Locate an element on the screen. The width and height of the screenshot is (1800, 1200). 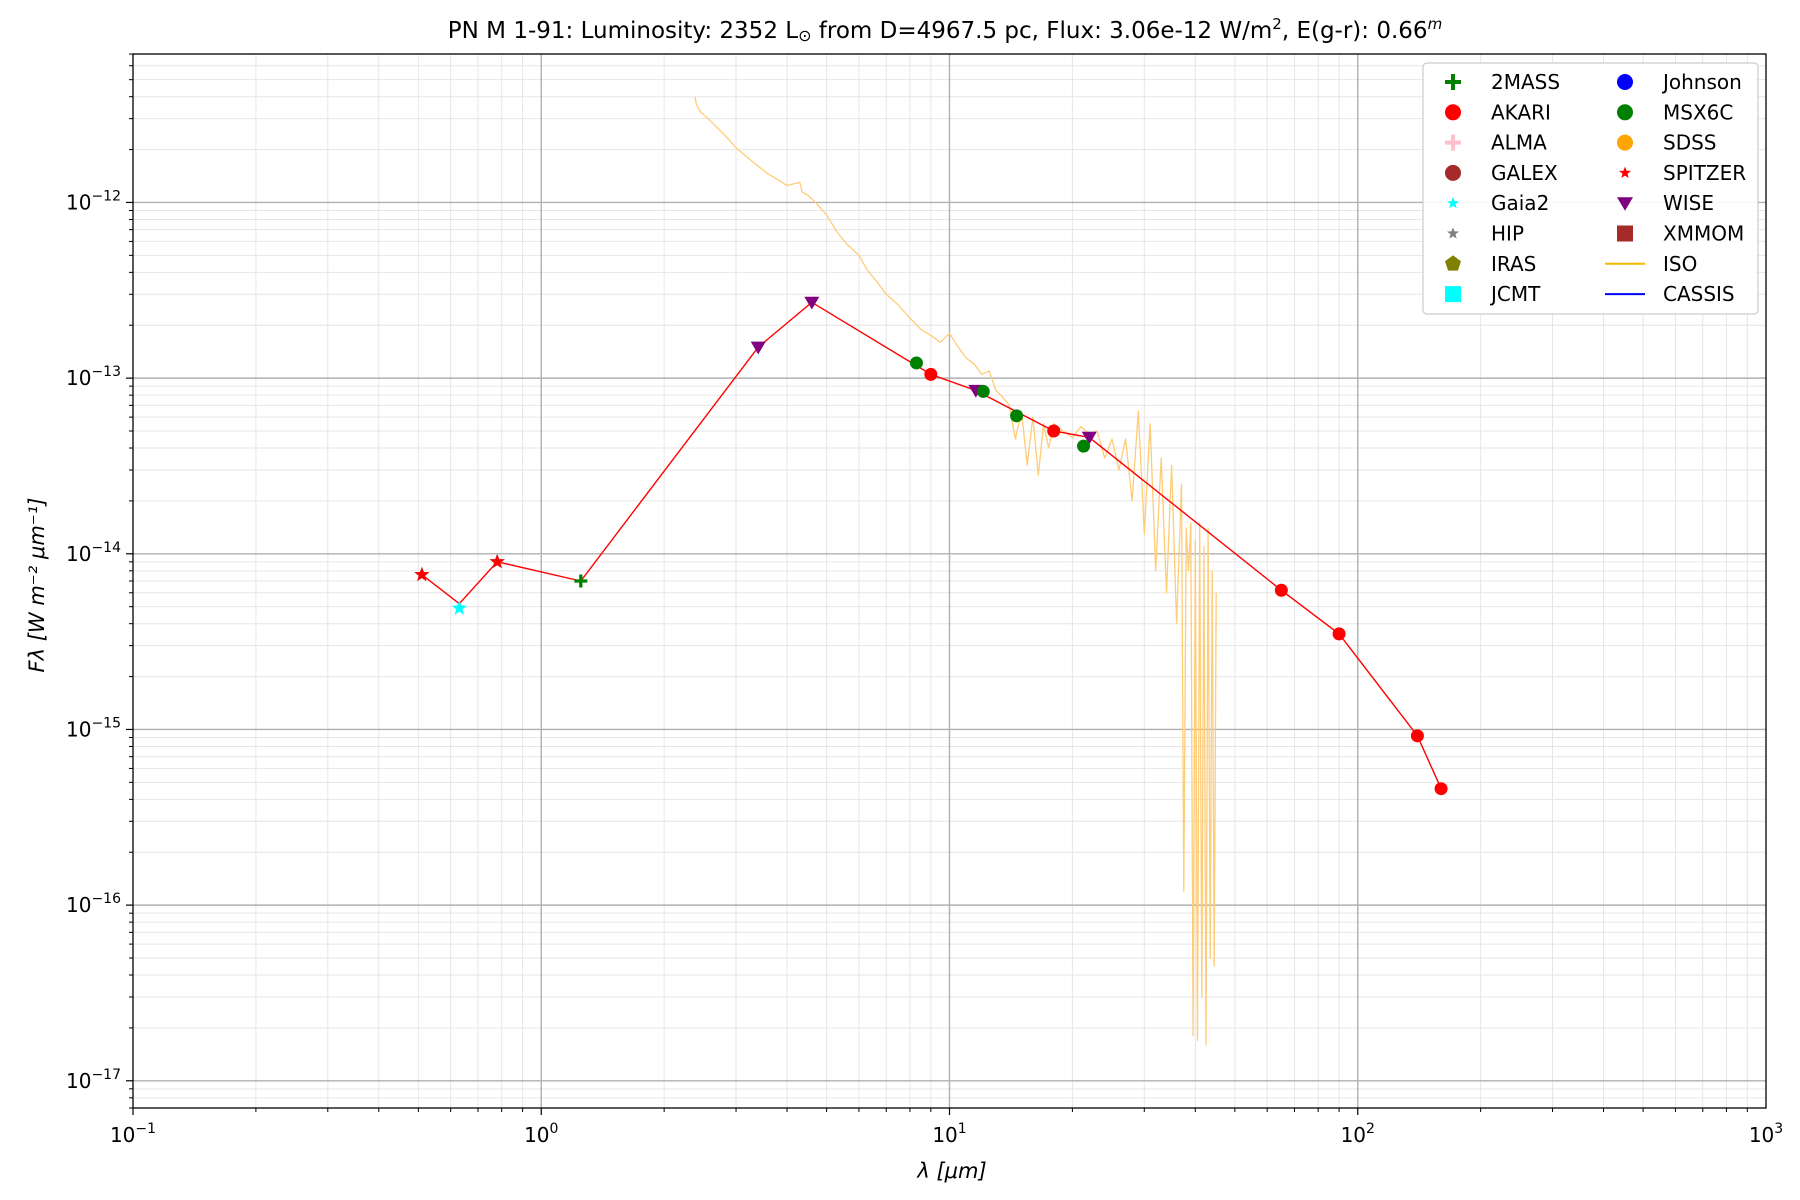
x-tick-label: 10⁻¹ is located at coordinates (133, 1134).